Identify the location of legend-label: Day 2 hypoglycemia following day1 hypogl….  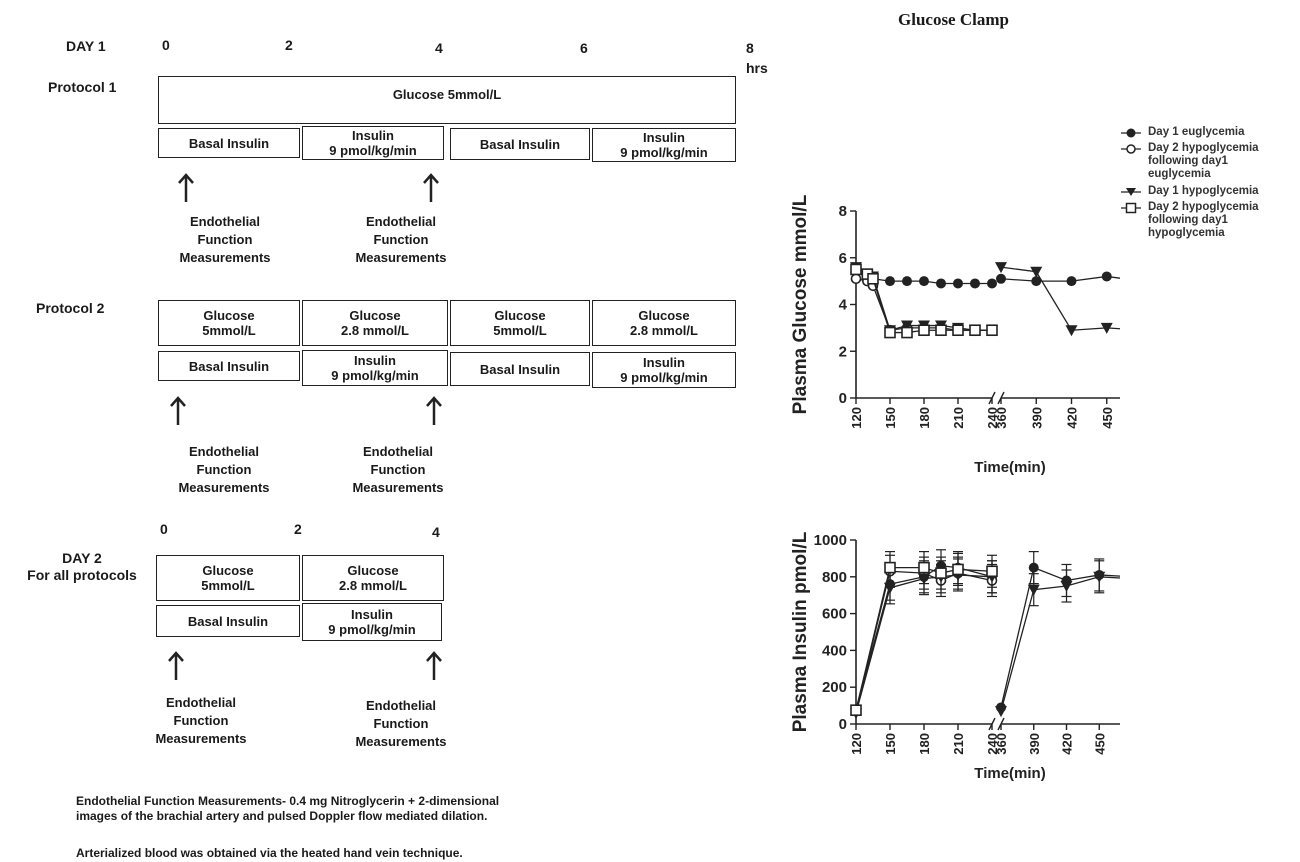
(1203, 220).